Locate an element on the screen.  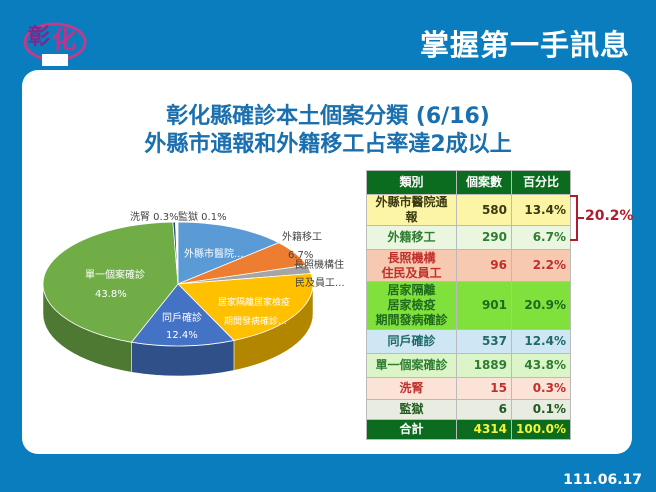
category-cell: 長照機構 住民及員工 is located at coordinates (411, 265).